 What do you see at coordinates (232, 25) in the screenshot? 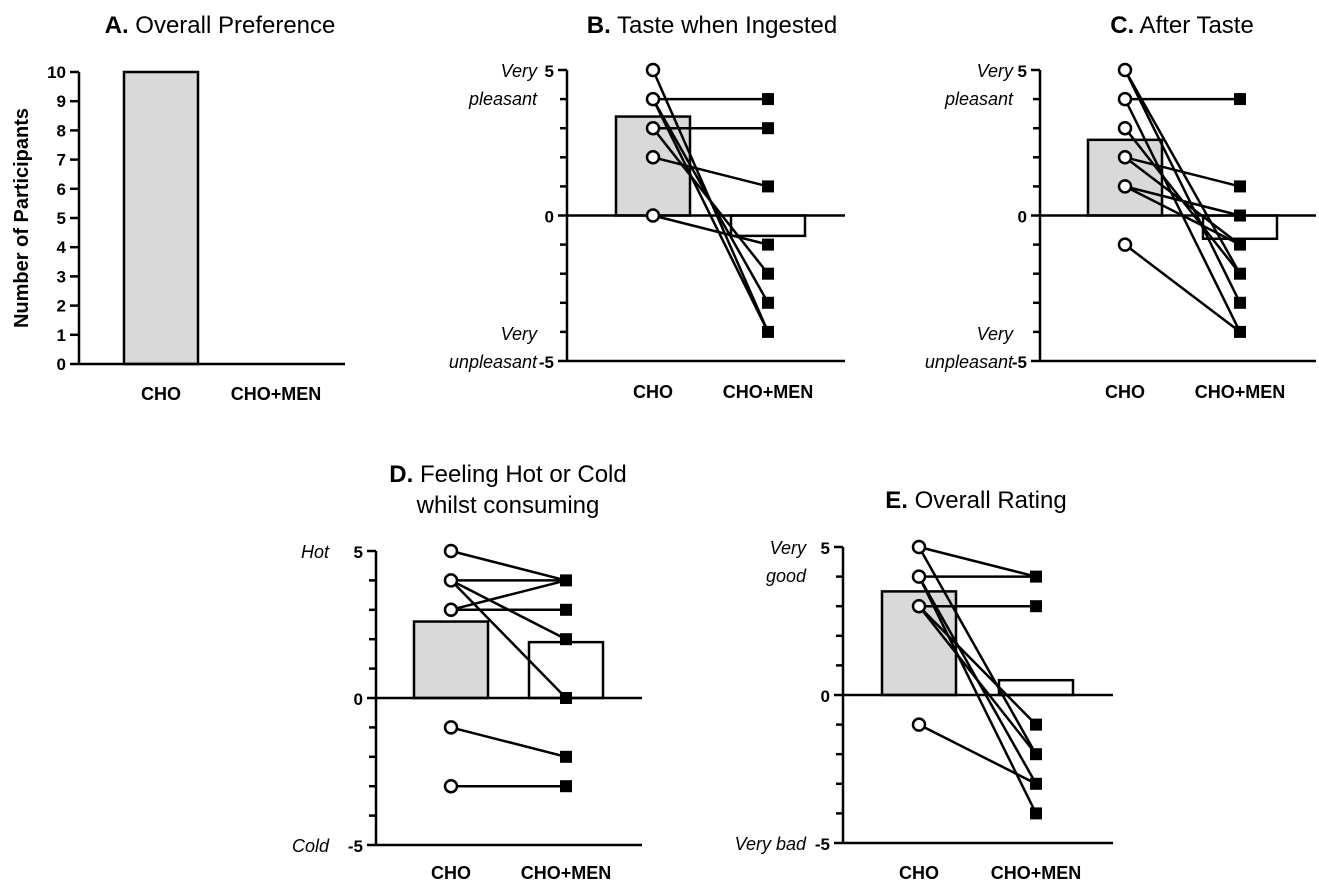
I see `panel-title-text: Overall Preference` at bounding box center [232, 25].